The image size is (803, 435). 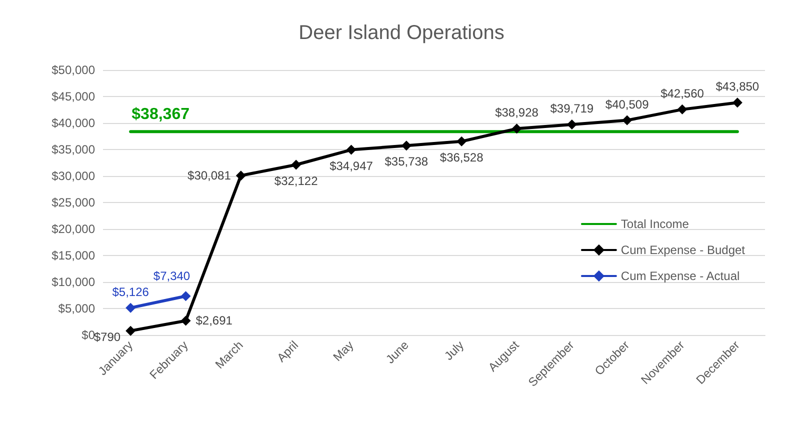 What do you see at coordinates (74, 149) in the screenshot?
I see `y-tick-label: $35,000` at bounding box center [74, 149].